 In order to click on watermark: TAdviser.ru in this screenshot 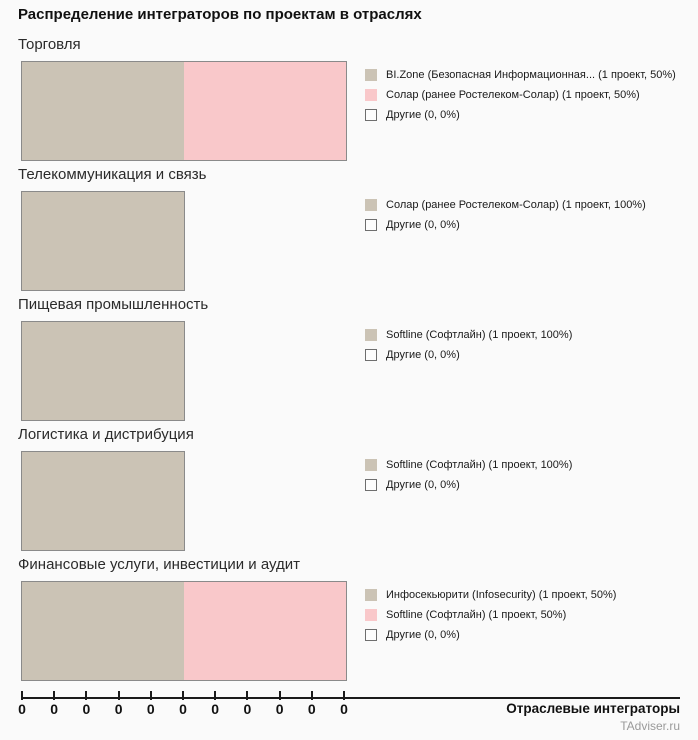, I will do `click(650, 726)`.